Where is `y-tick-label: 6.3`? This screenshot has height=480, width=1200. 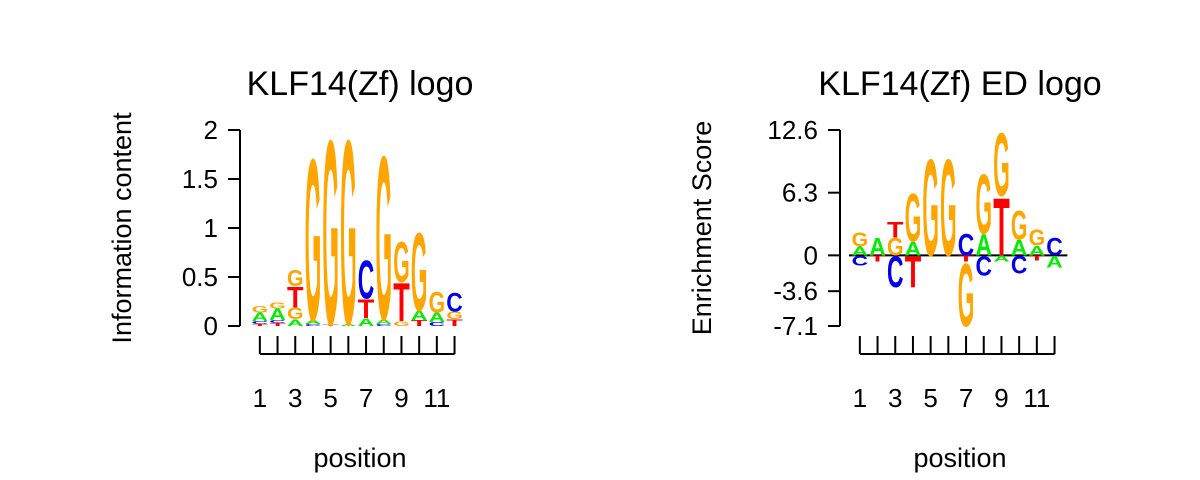
y-tick-label: 6.3 is located at coordinates (800, 193).